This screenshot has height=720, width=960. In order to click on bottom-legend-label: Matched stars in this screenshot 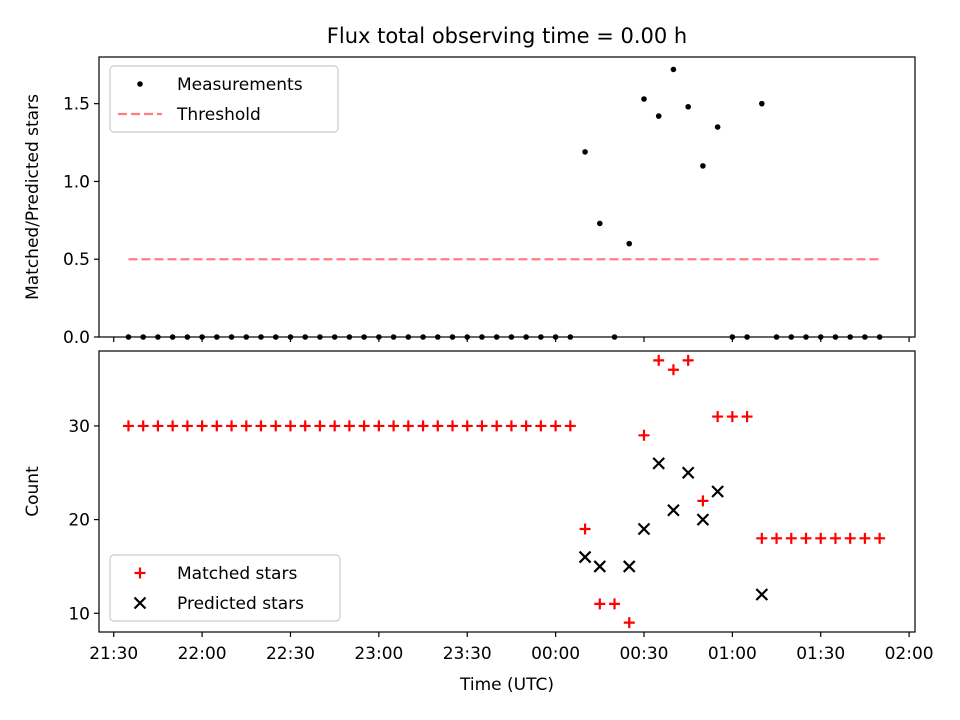, I will do `click(237, 574)`.